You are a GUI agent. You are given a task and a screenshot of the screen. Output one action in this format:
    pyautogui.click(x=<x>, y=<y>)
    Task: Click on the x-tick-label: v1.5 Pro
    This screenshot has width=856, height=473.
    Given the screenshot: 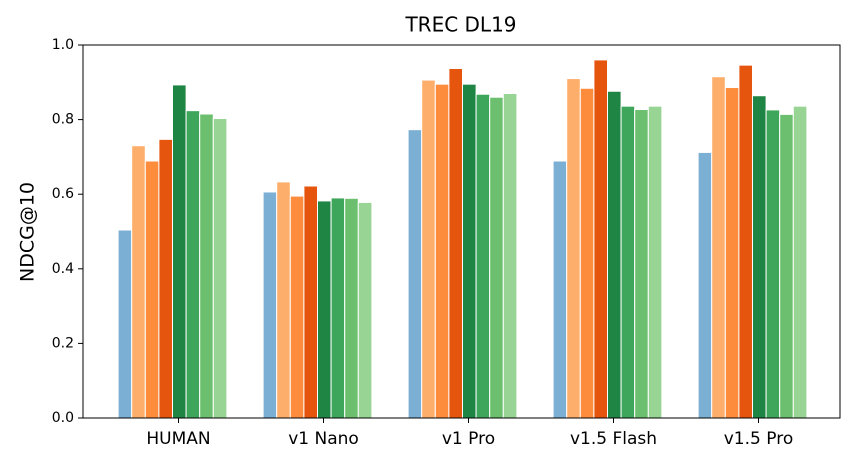 What is the action you would take?
    pyautogui.click(x=758, y=439)
    